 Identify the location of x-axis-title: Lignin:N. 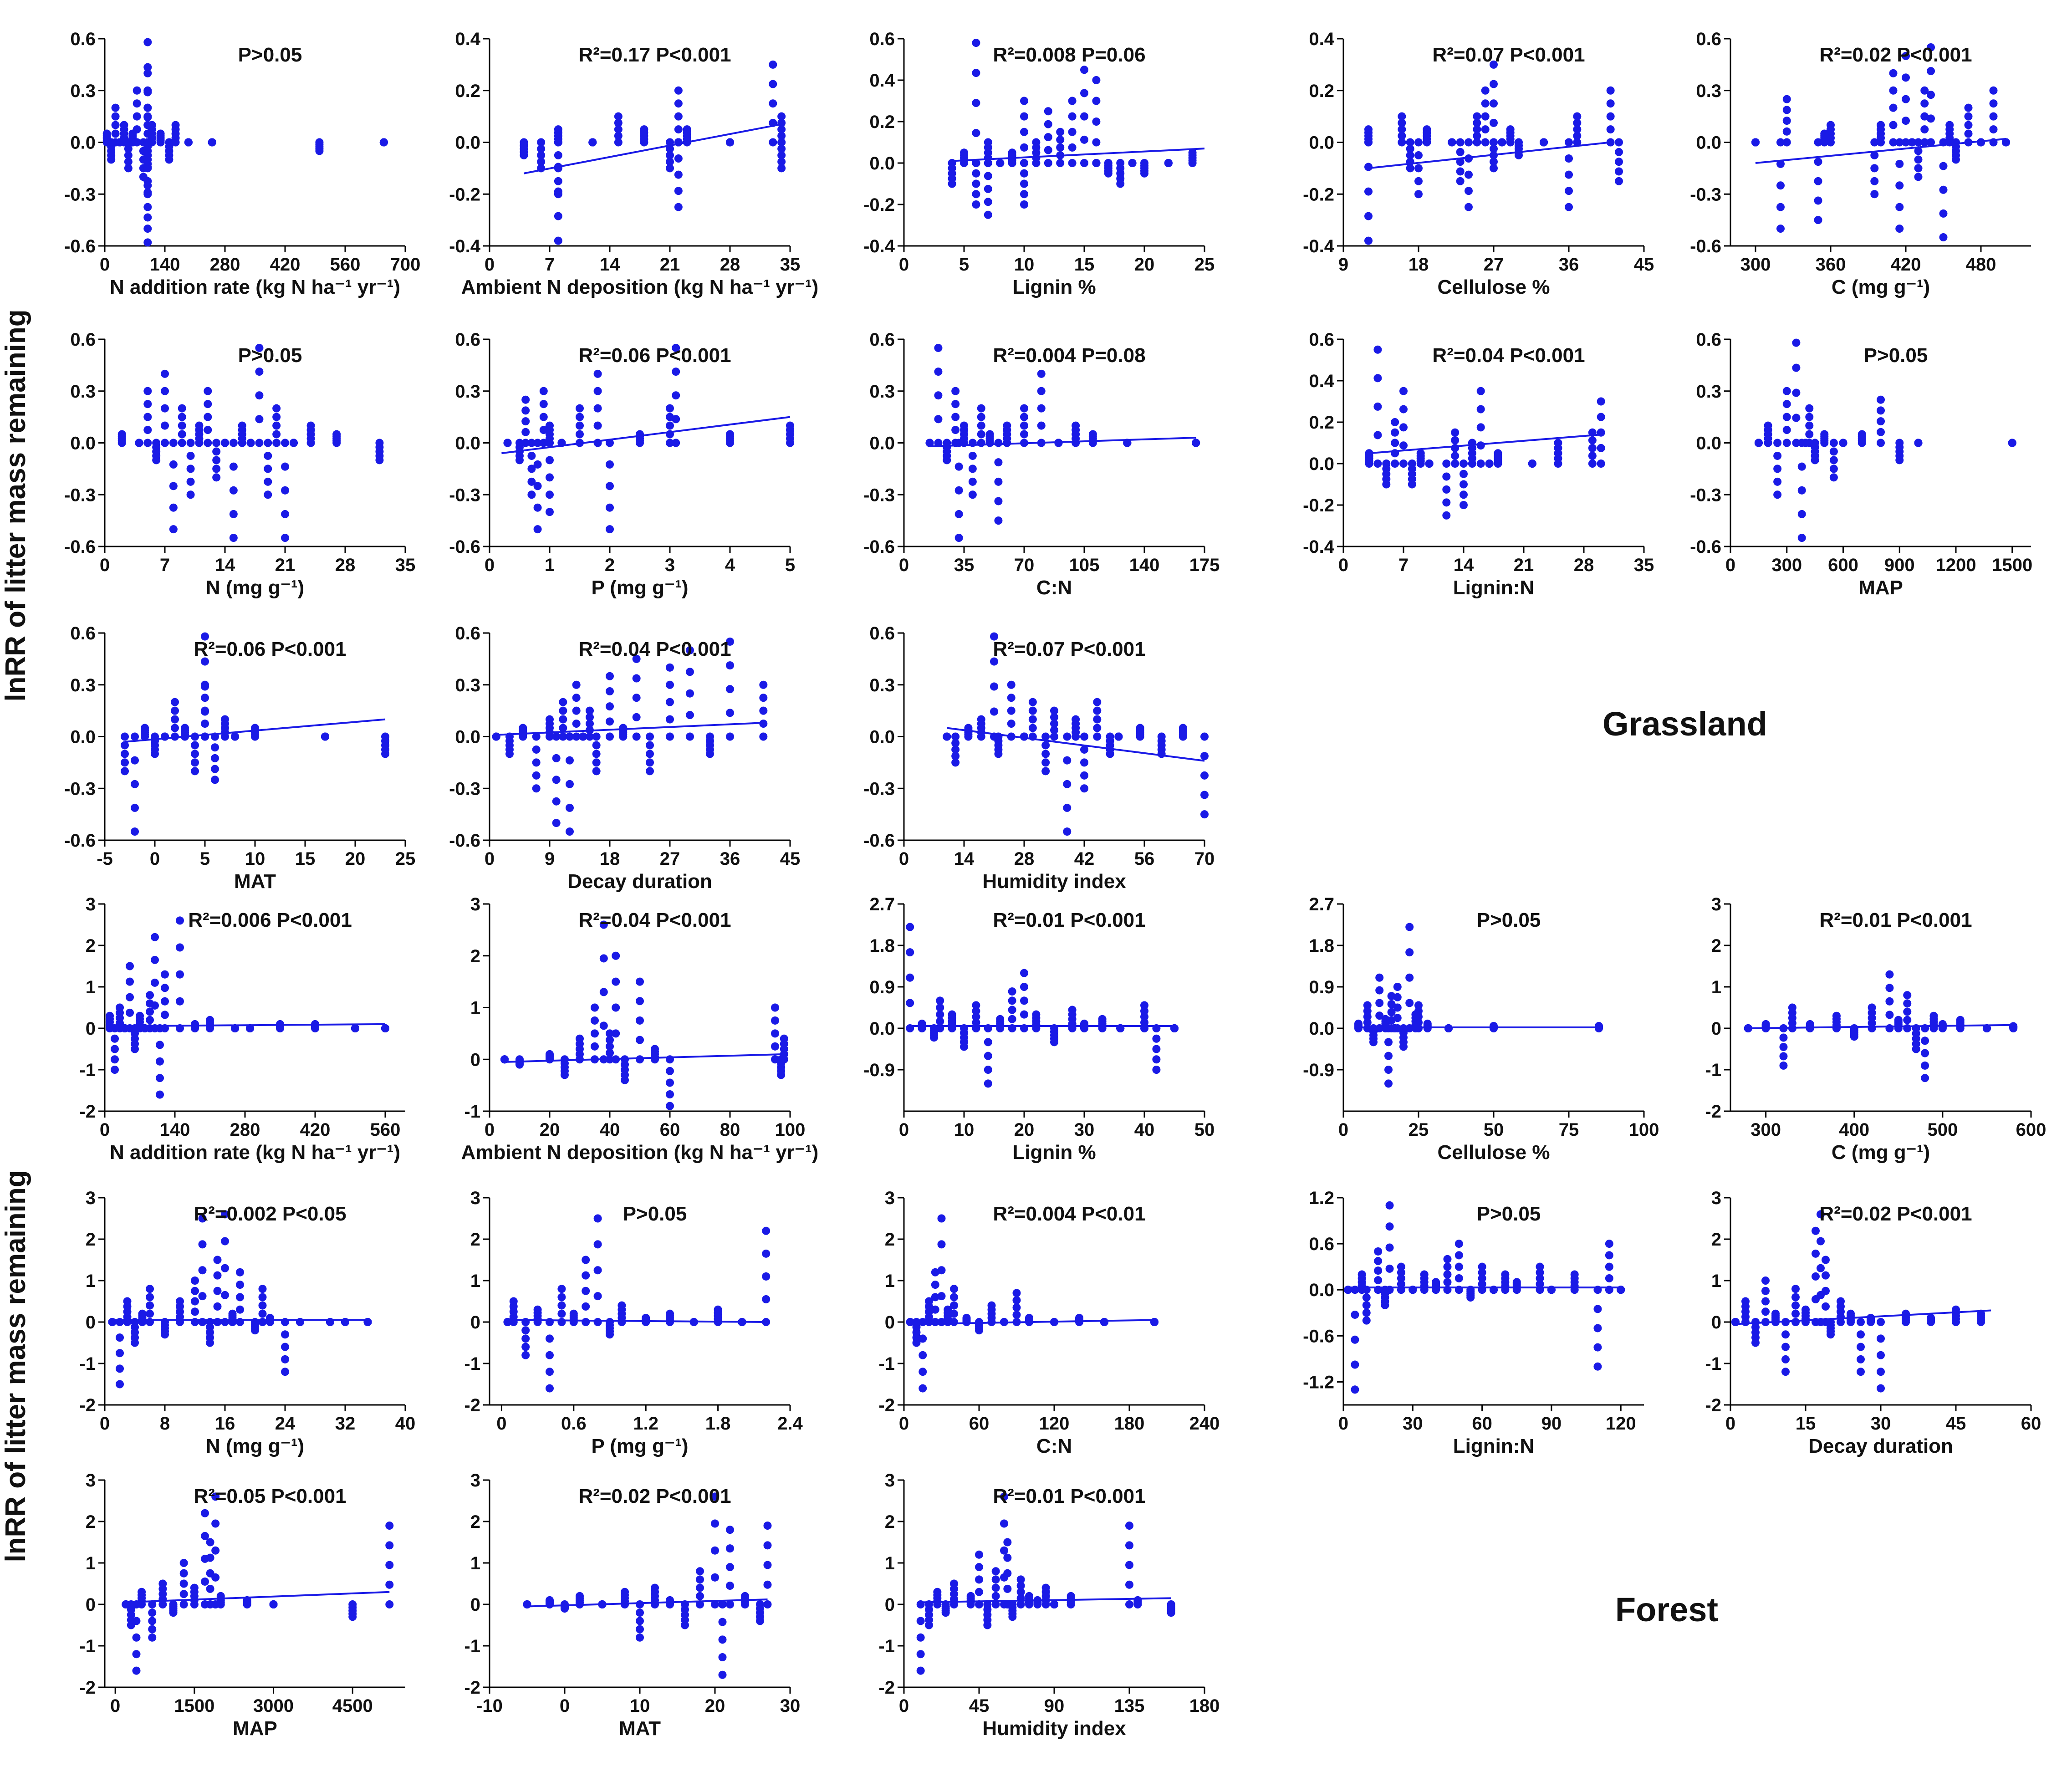
(1493, 588).